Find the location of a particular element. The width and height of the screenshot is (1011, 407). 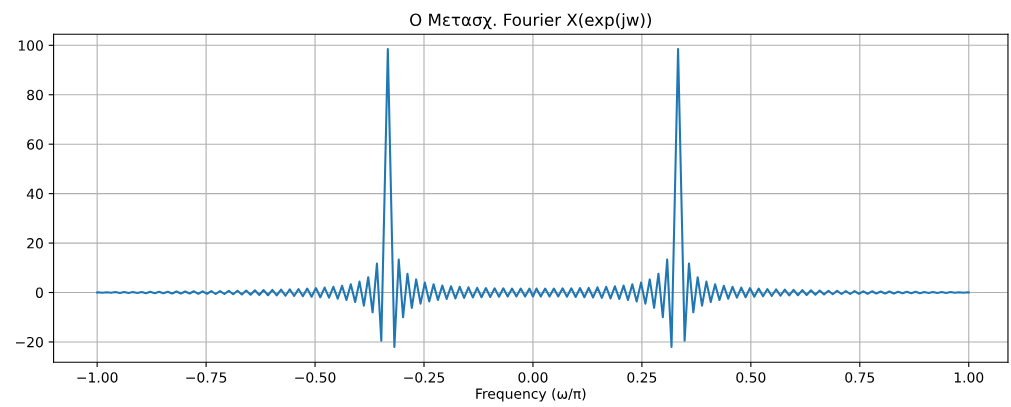

x-tick-label: −0.75 is located at coordinates (206, 377).